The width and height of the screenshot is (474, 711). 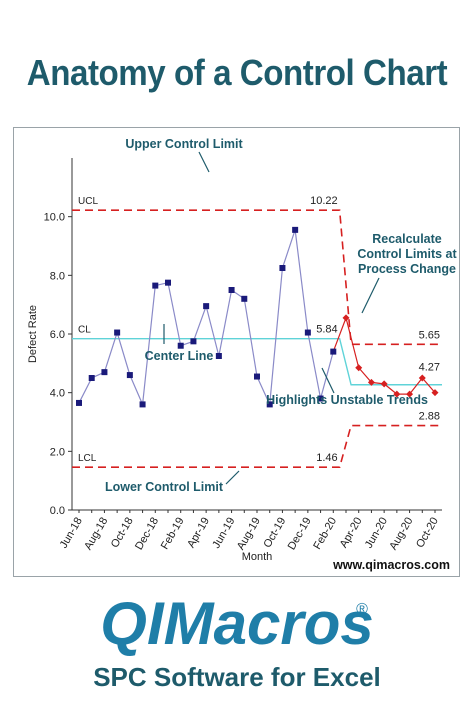 I want to click on y-tick-label: 8.0, so click(x=57, y=276).